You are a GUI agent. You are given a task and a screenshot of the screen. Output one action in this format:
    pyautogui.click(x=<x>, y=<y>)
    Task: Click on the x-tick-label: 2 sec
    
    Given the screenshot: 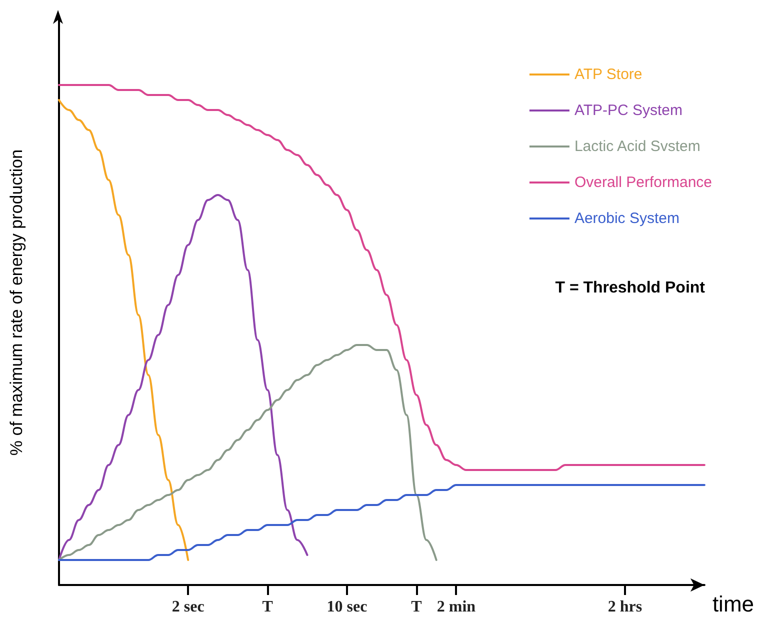 What is the action you would take?
    pyautogui.click(x=188, y=607)
    